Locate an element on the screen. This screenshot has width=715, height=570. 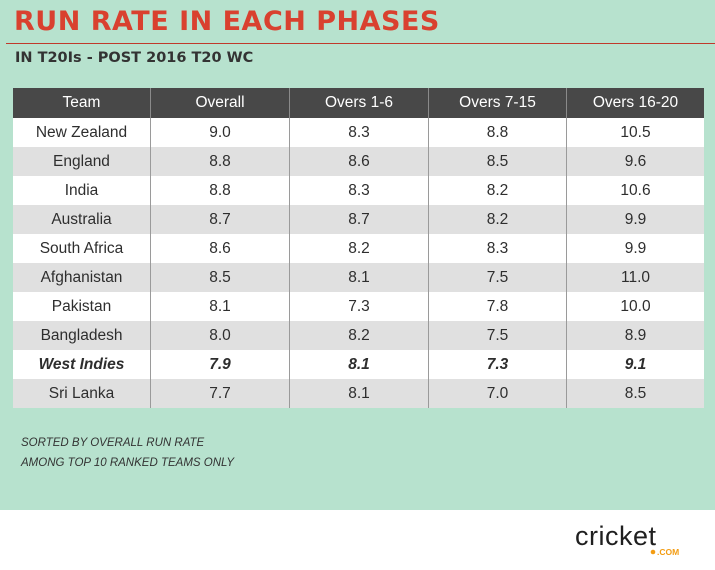
run-rate-cell: 7.9 is located at coordinates (220, 364).